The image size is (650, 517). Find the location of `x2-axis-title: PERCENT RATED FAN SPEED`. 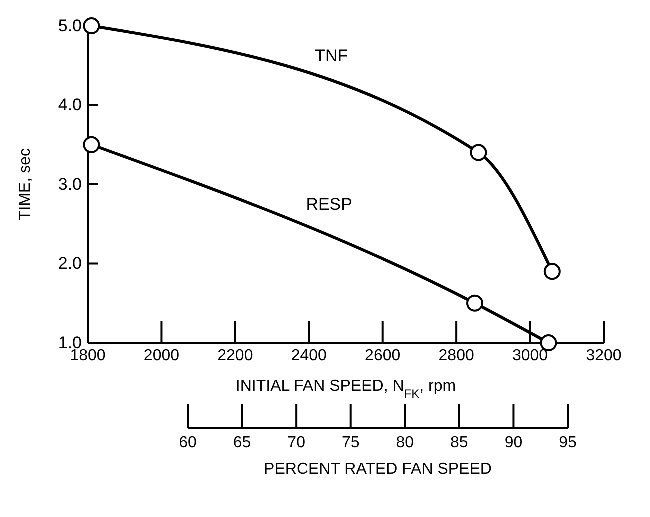

x2-axis-title: PERCENT RATED FAN SPEED is located at coordinates (378, 469).